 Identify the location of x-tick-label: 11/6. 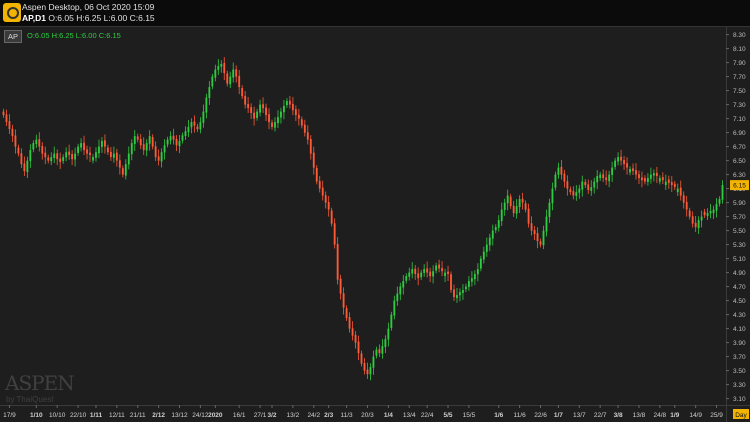
(520, 415).